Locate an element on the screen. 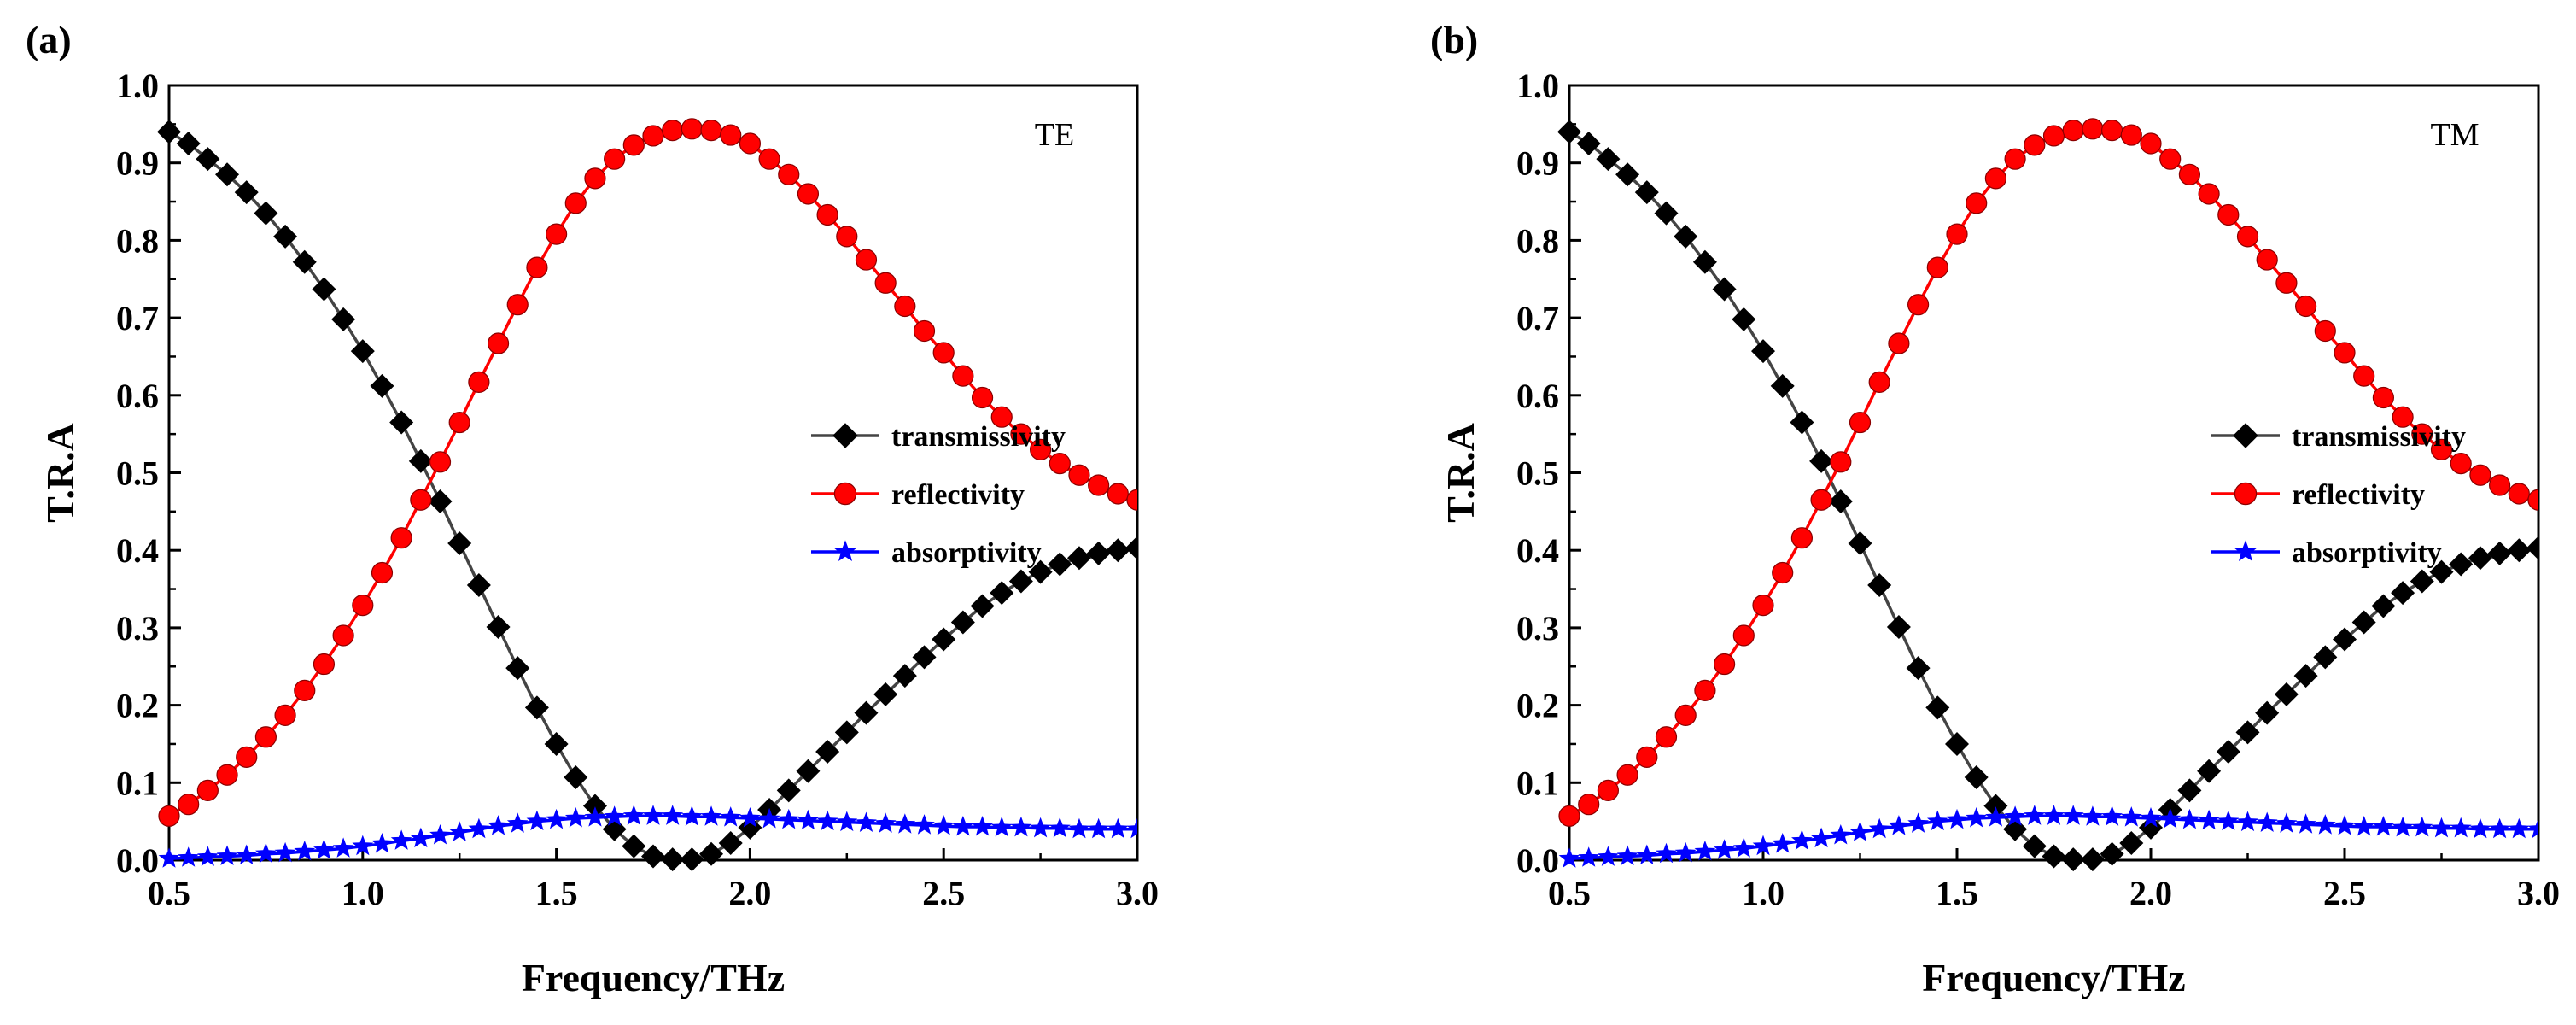 The height and width of the screenshot is (1025, 2576). y-tick-label: 0.1 is located at coordinates (1537, 783).